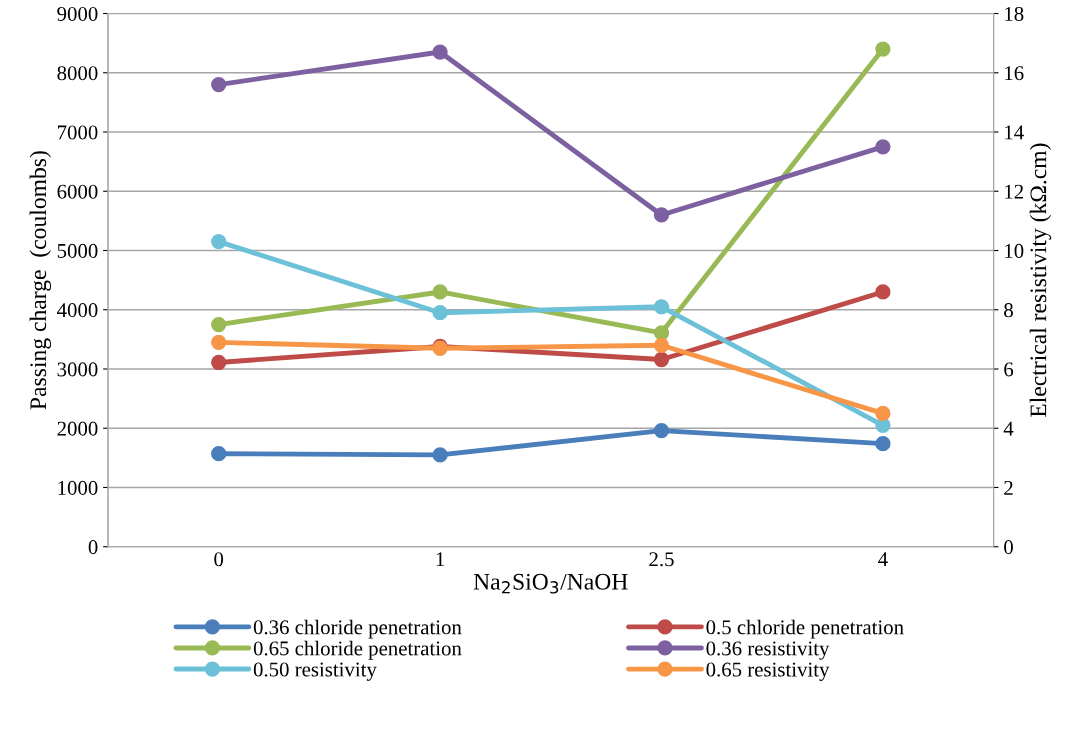 The image size is (1080, 751). What do you see at coordinates (1008, 547) in the screenshot?
I see `y2-tick-label: 0` at bounding box center [1008, 547].